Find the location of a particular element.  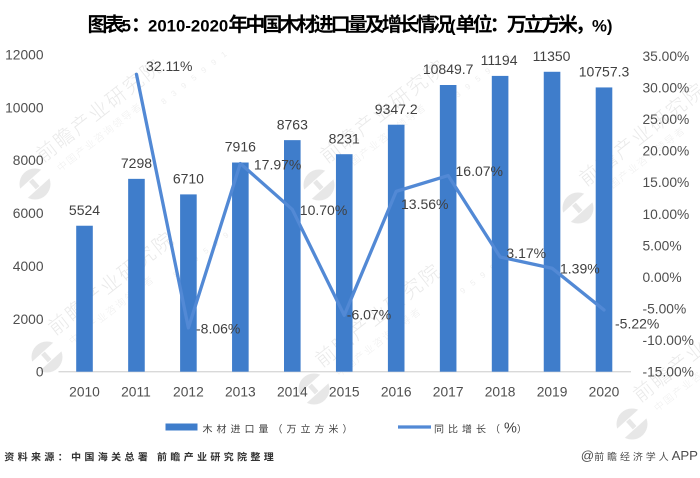

svg-text: 5.00% is located at coordinates (662, 245).